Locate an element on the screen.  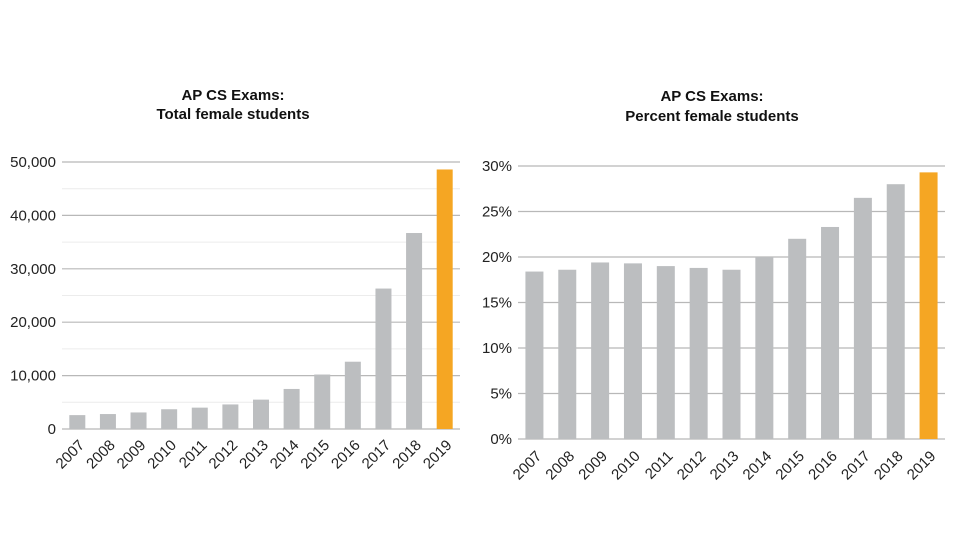
y-tick-label: 30,000 is located at coordinates (33, 269).